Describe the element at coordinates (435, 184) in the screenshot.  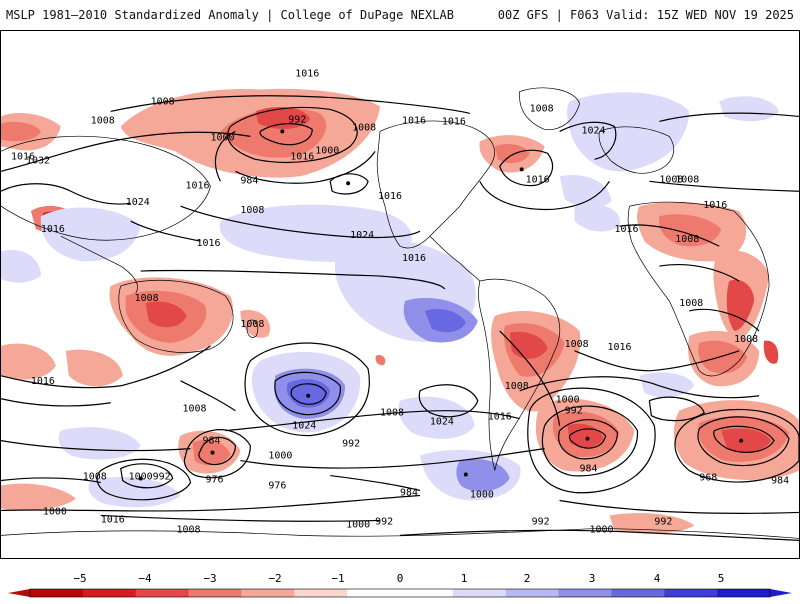
I see `coast-north-america` at that location.